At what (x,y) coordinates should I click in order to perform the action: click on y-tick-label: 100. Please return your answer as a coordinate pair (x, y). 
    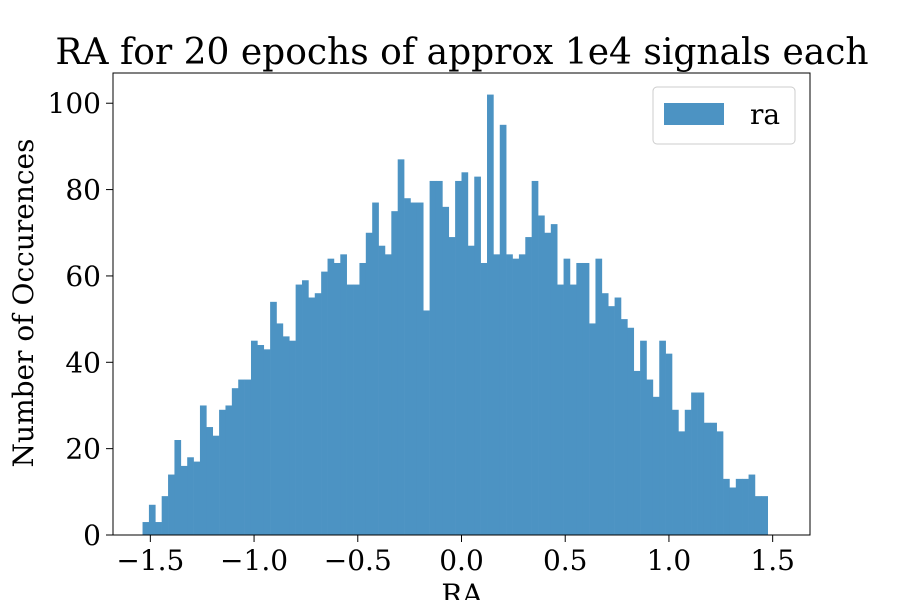
    Looking at the image, I should click on (74, 103).